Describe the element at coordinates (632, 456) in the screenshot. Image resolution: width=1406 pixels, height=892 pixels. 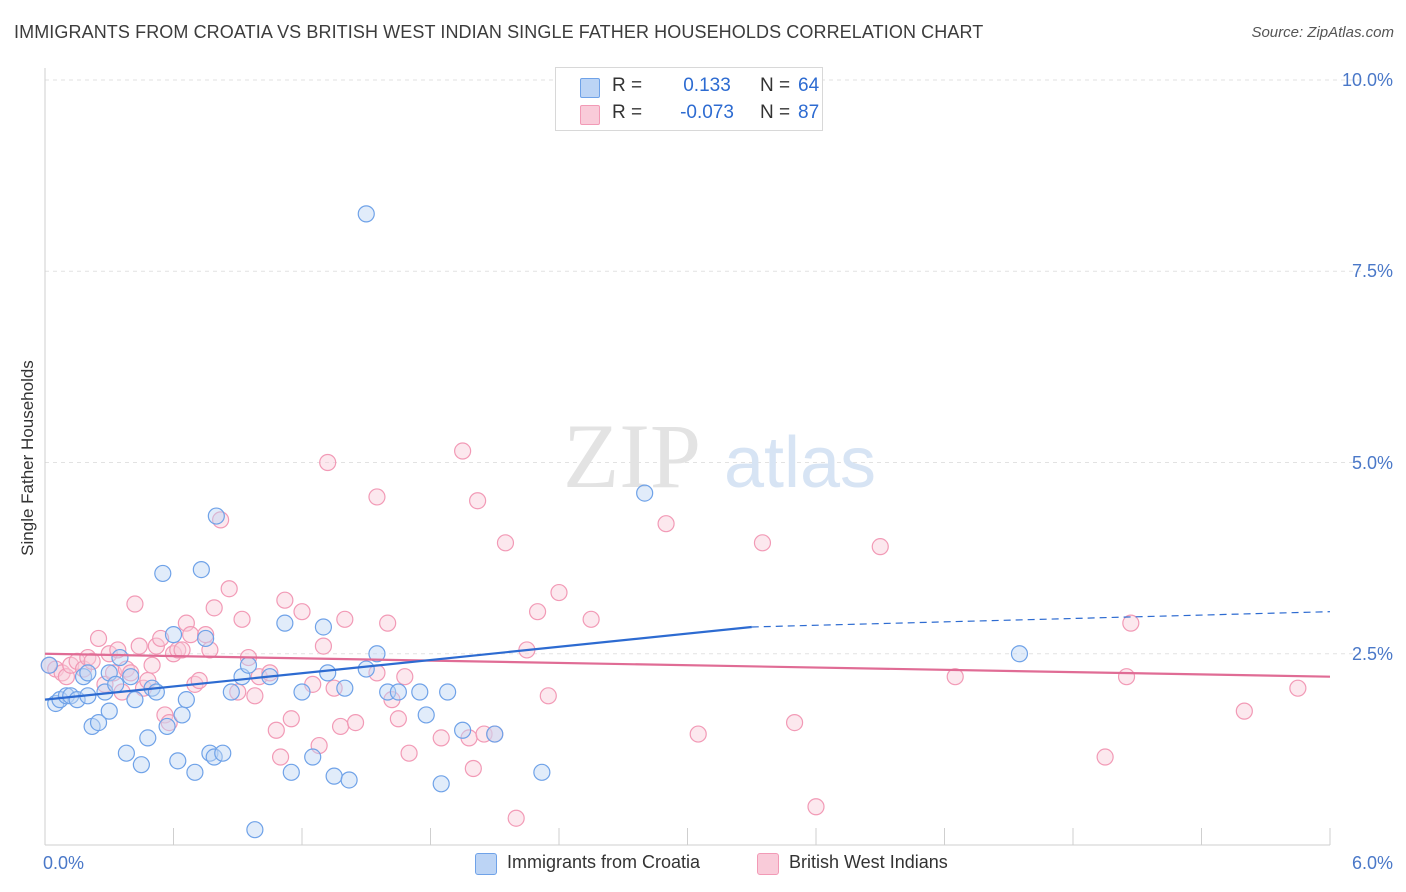
I see `watermark-zip: ZIP` at that location.